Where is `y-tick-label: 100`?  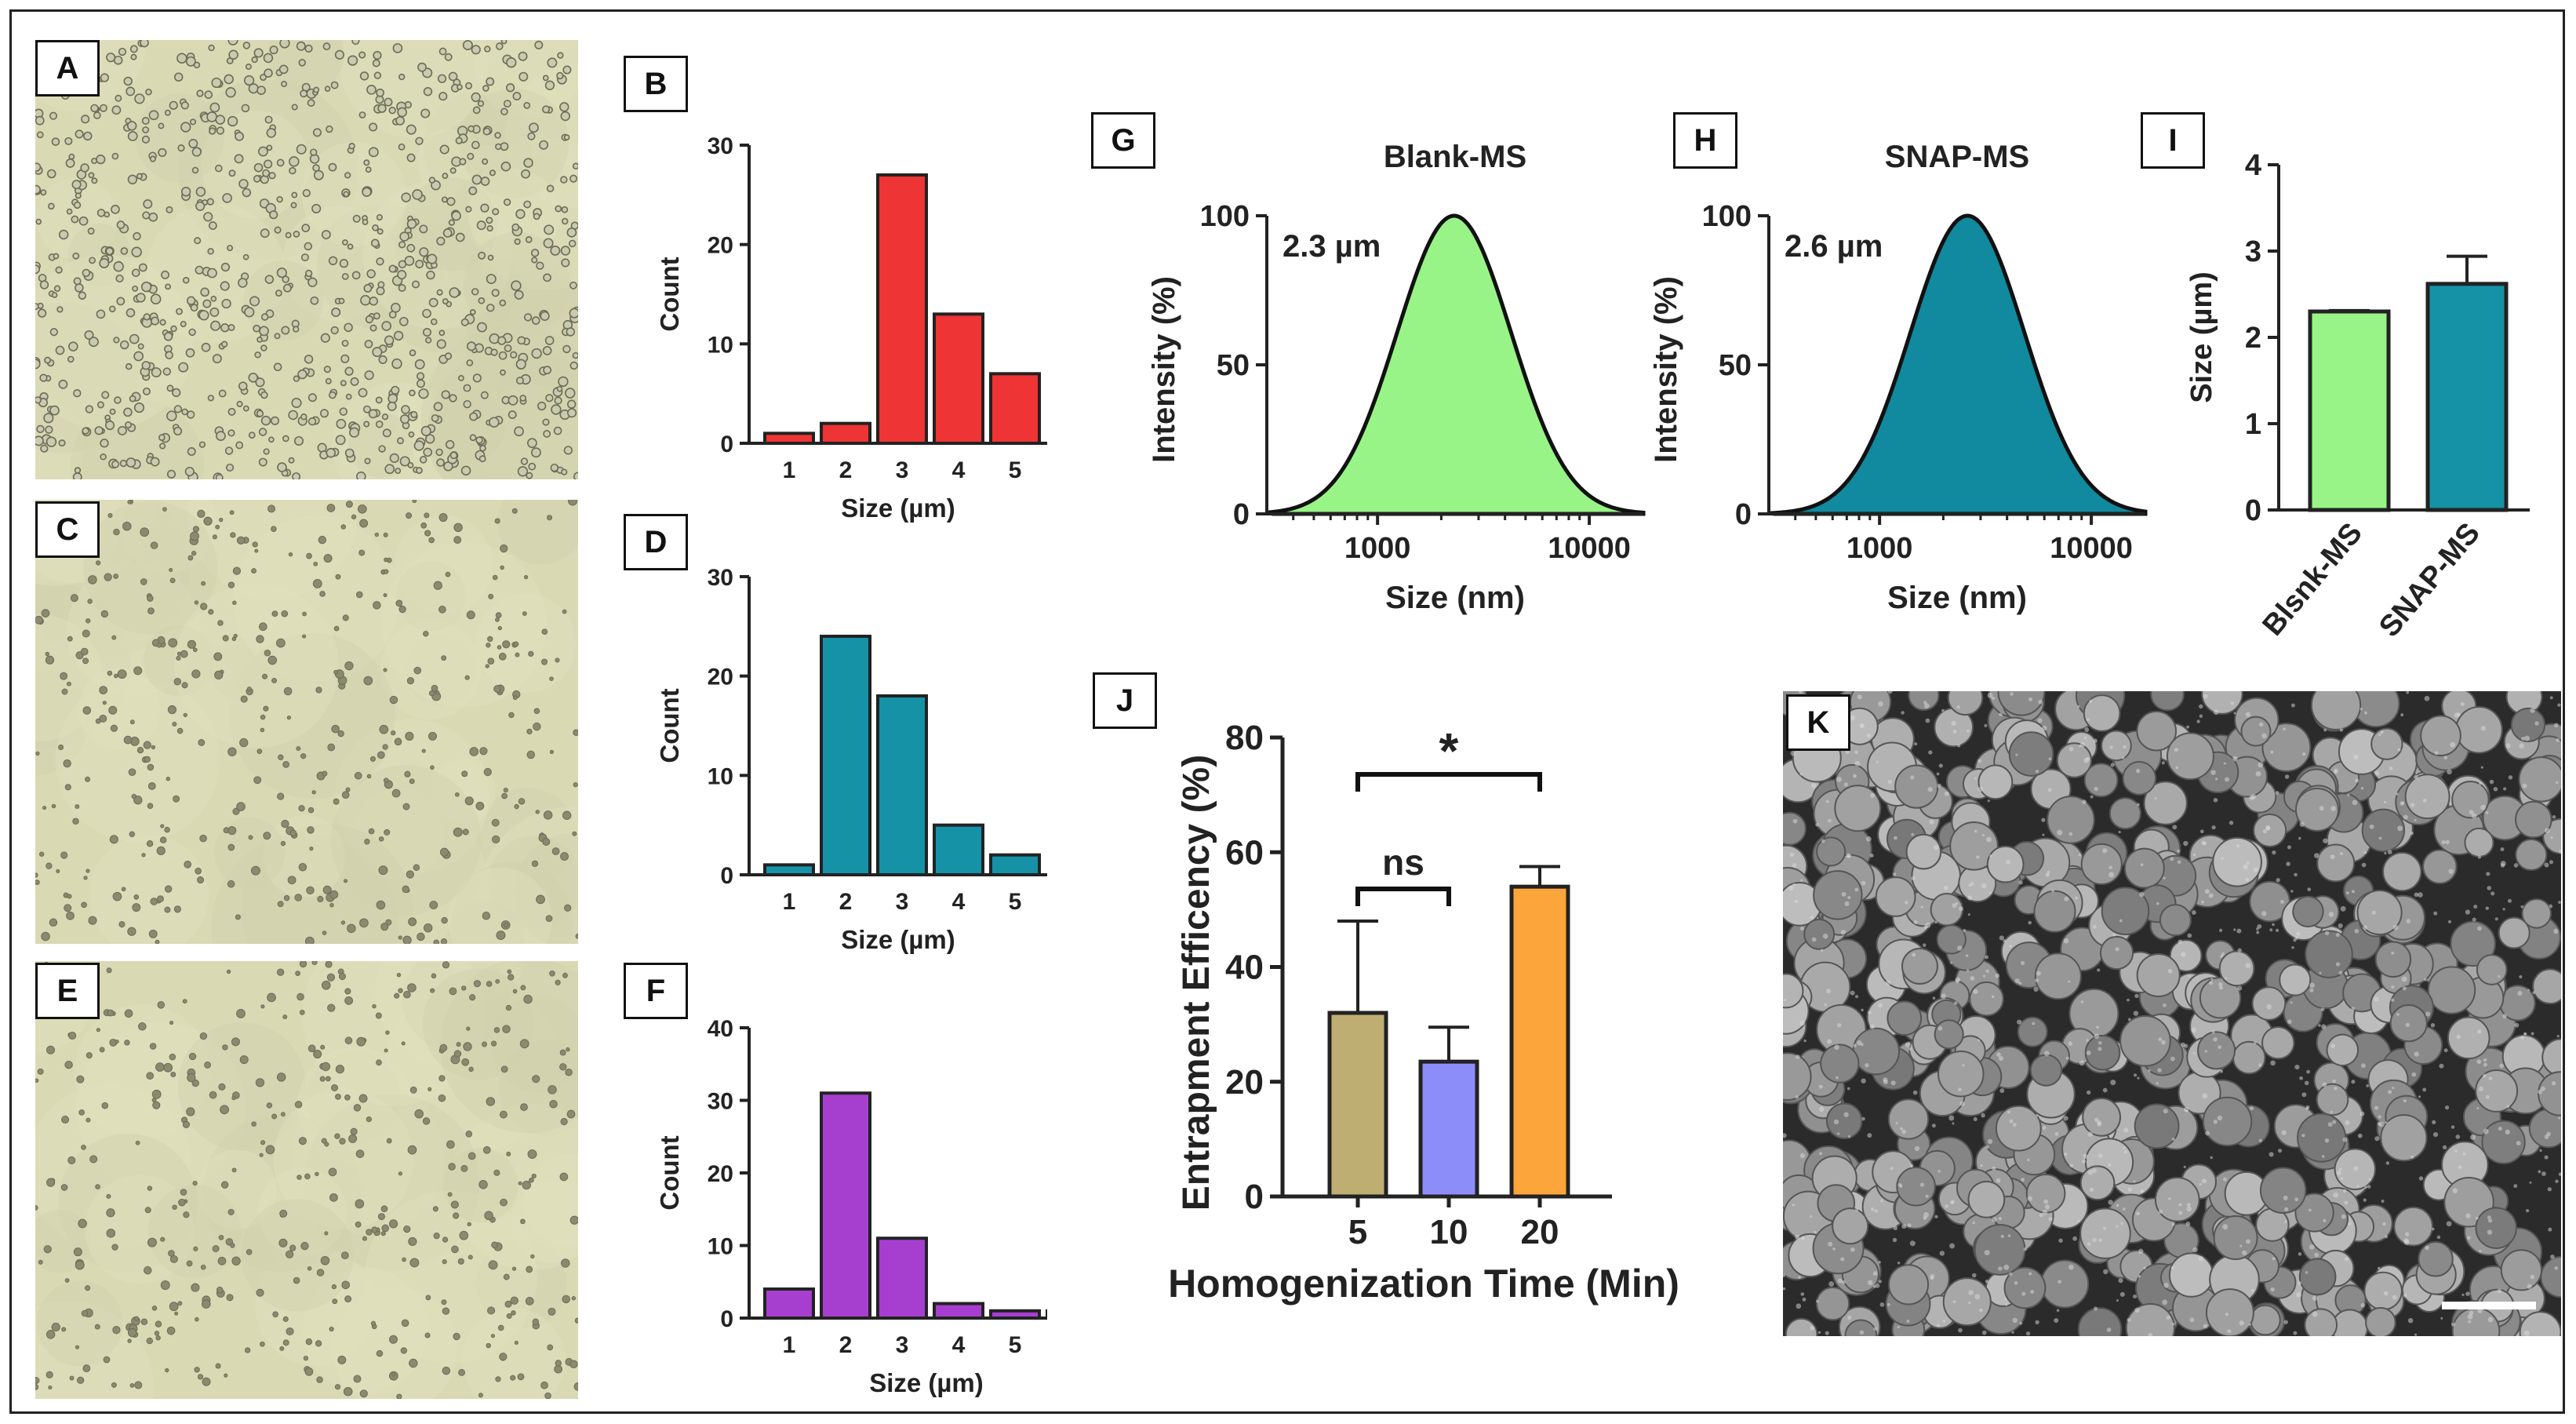
y-tick-label: 100 is located at coordinates (1727, 216).